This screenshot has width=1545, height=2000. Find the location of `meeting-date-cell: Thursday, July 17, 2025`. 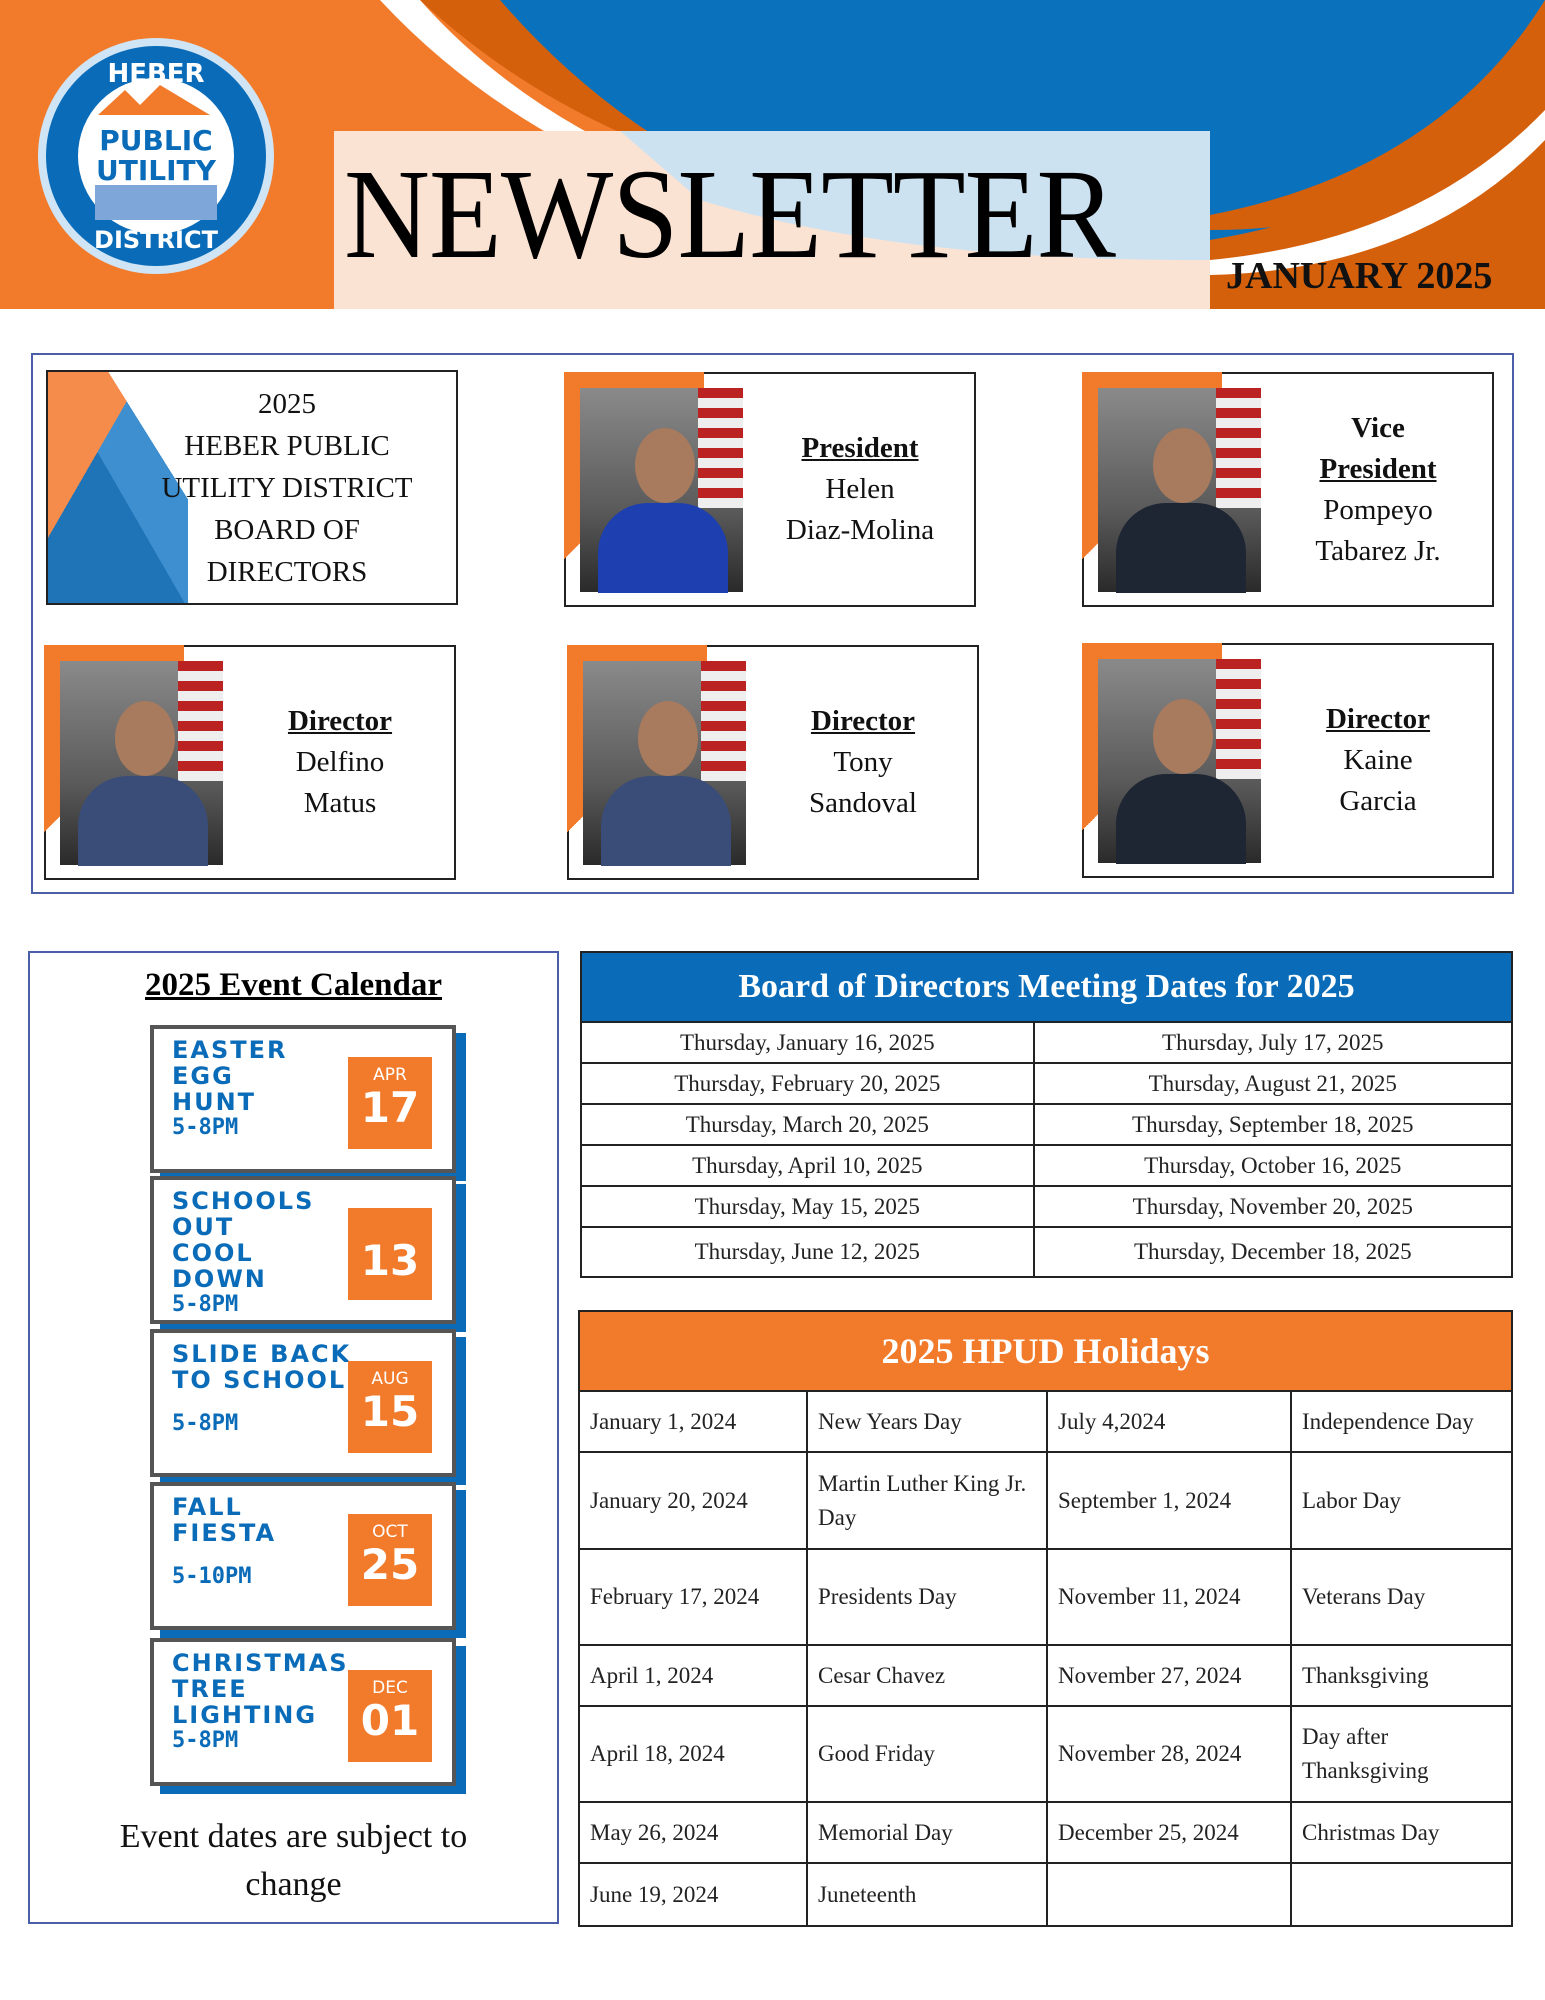

meeting-date-cell: Thursday, July 17, 2025 is located at coordinates (1273, 1042).